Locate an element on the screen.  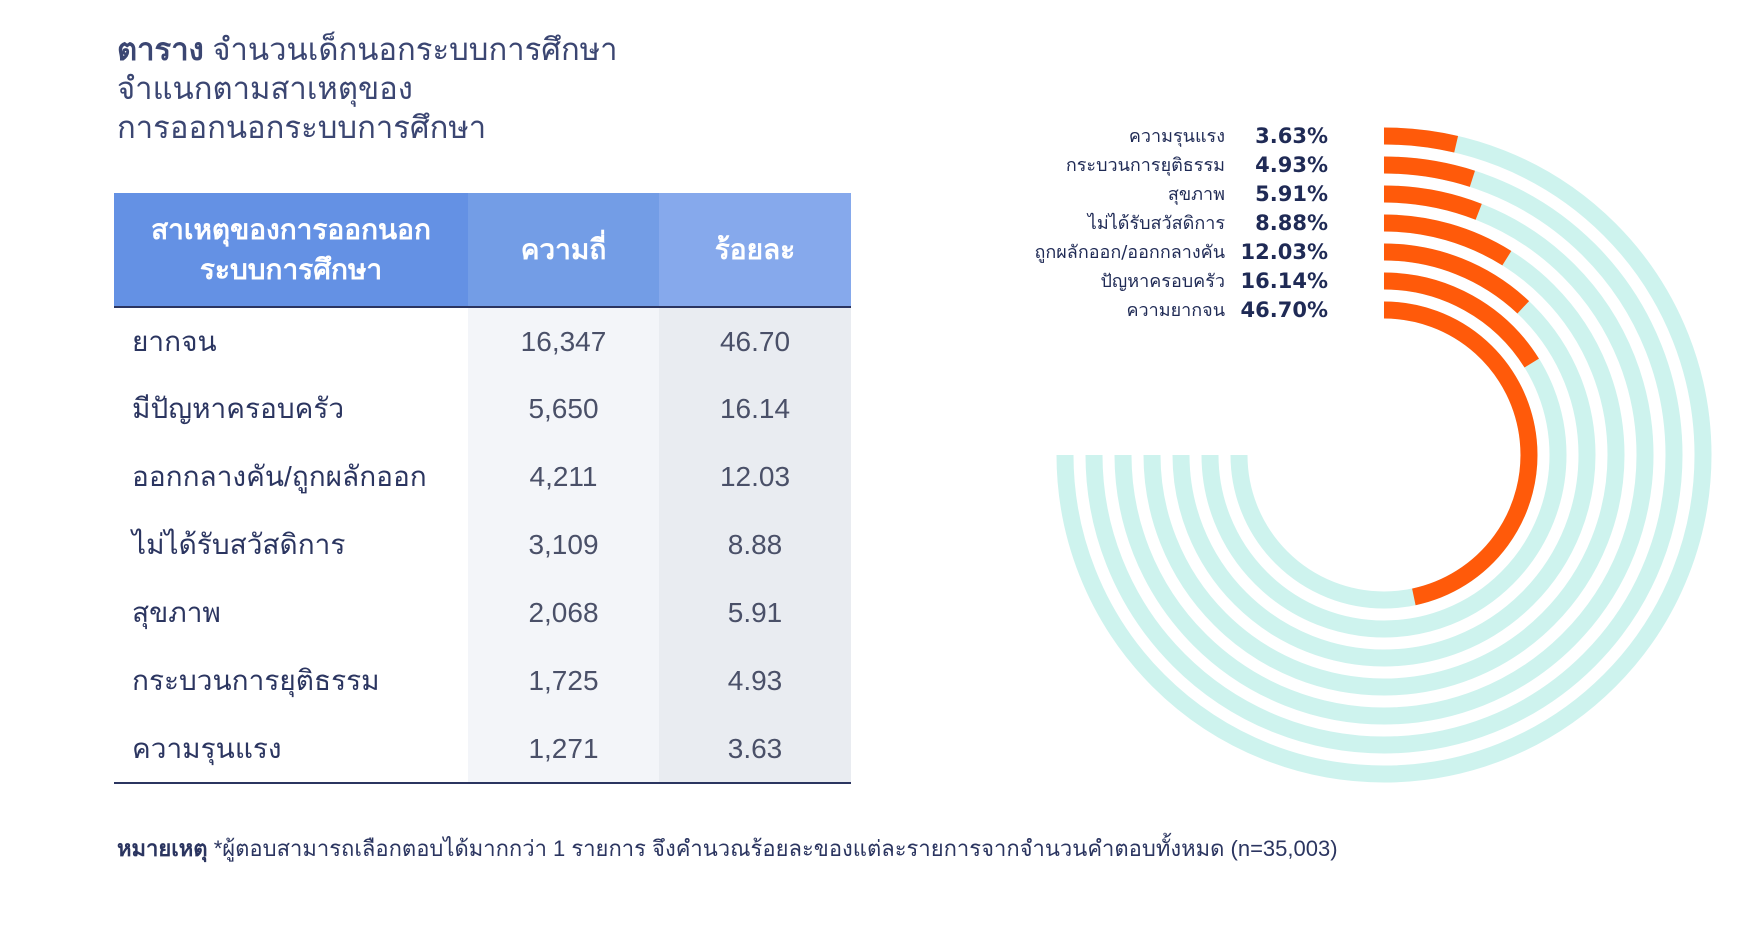
category-label: ความรุนแรง is located at coordinates (1177, 136).